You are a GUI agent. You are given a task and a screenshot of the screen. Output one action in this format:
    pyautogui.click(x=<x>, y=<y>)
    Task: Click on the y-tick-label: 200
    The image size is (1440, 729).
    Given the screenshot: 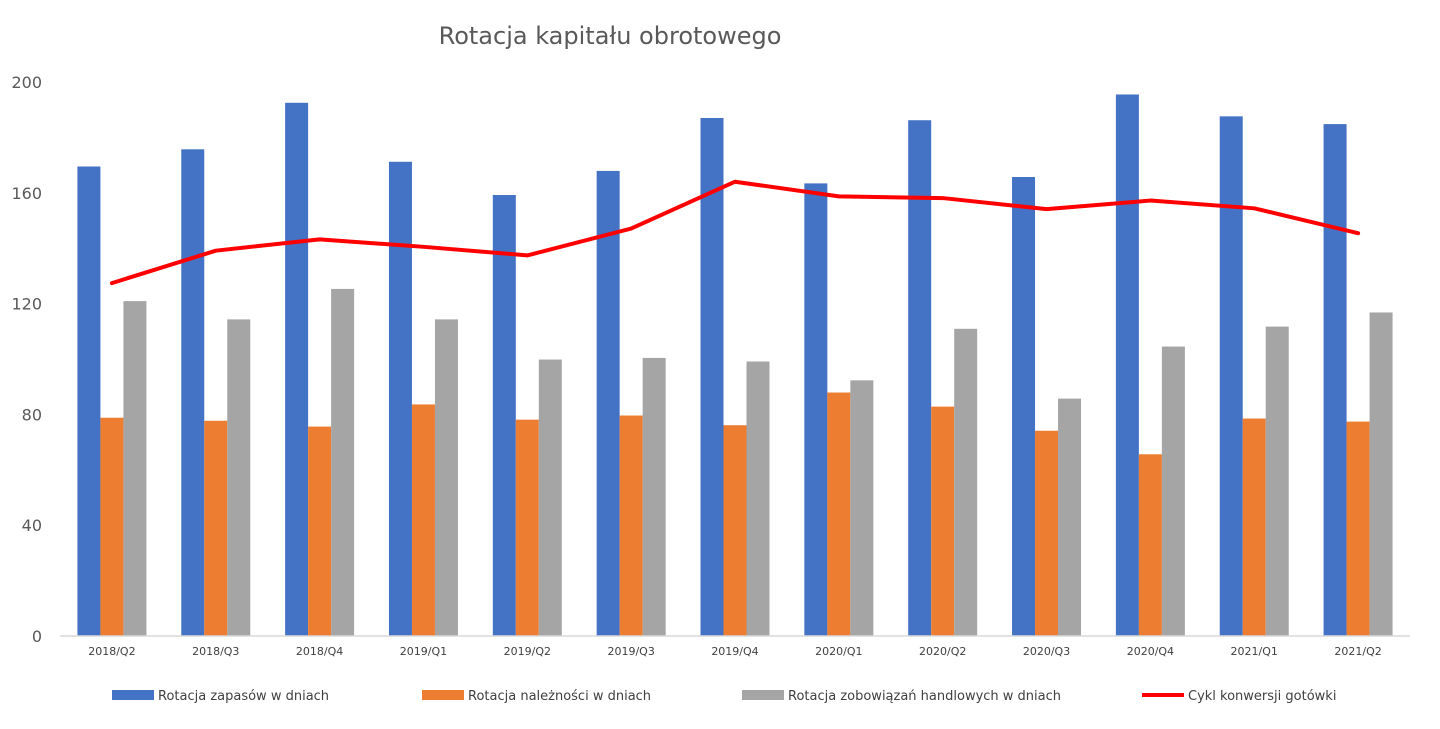 What is the action you would take?
    pyautogui.click(x=26, y=82)
    